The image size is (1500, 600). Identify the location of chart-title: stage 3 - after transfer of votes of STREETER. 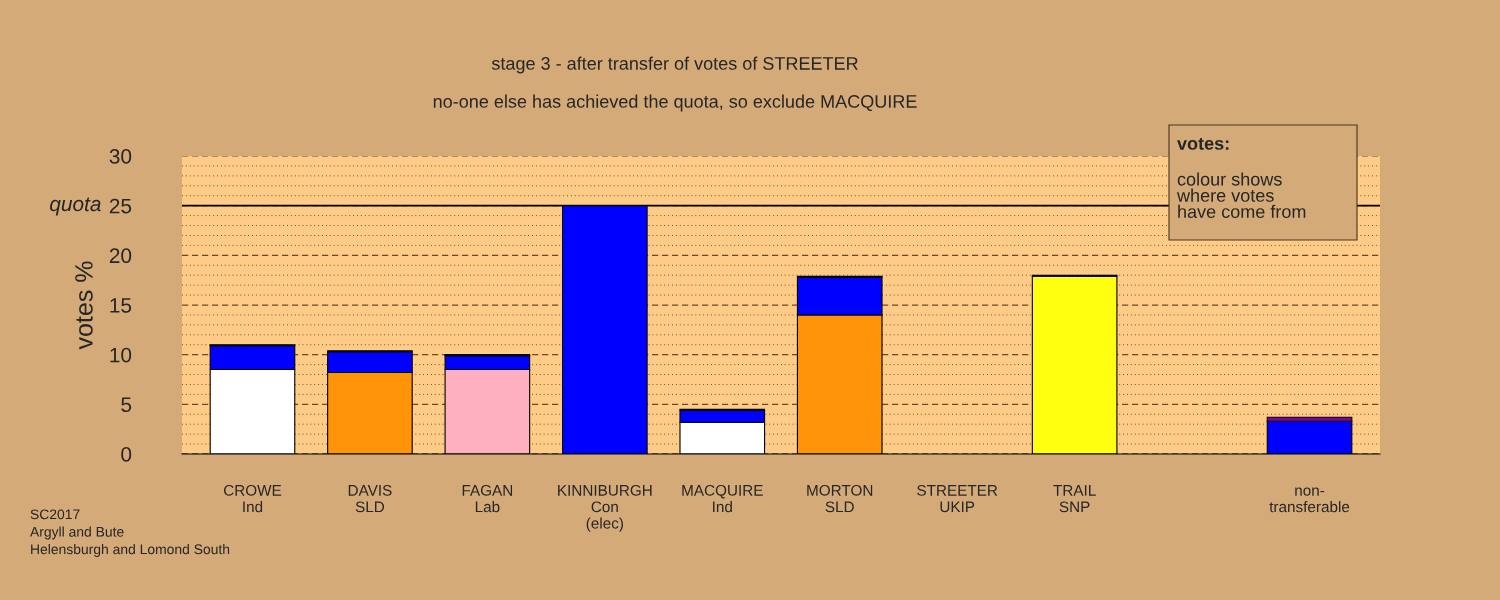
(674, 65).